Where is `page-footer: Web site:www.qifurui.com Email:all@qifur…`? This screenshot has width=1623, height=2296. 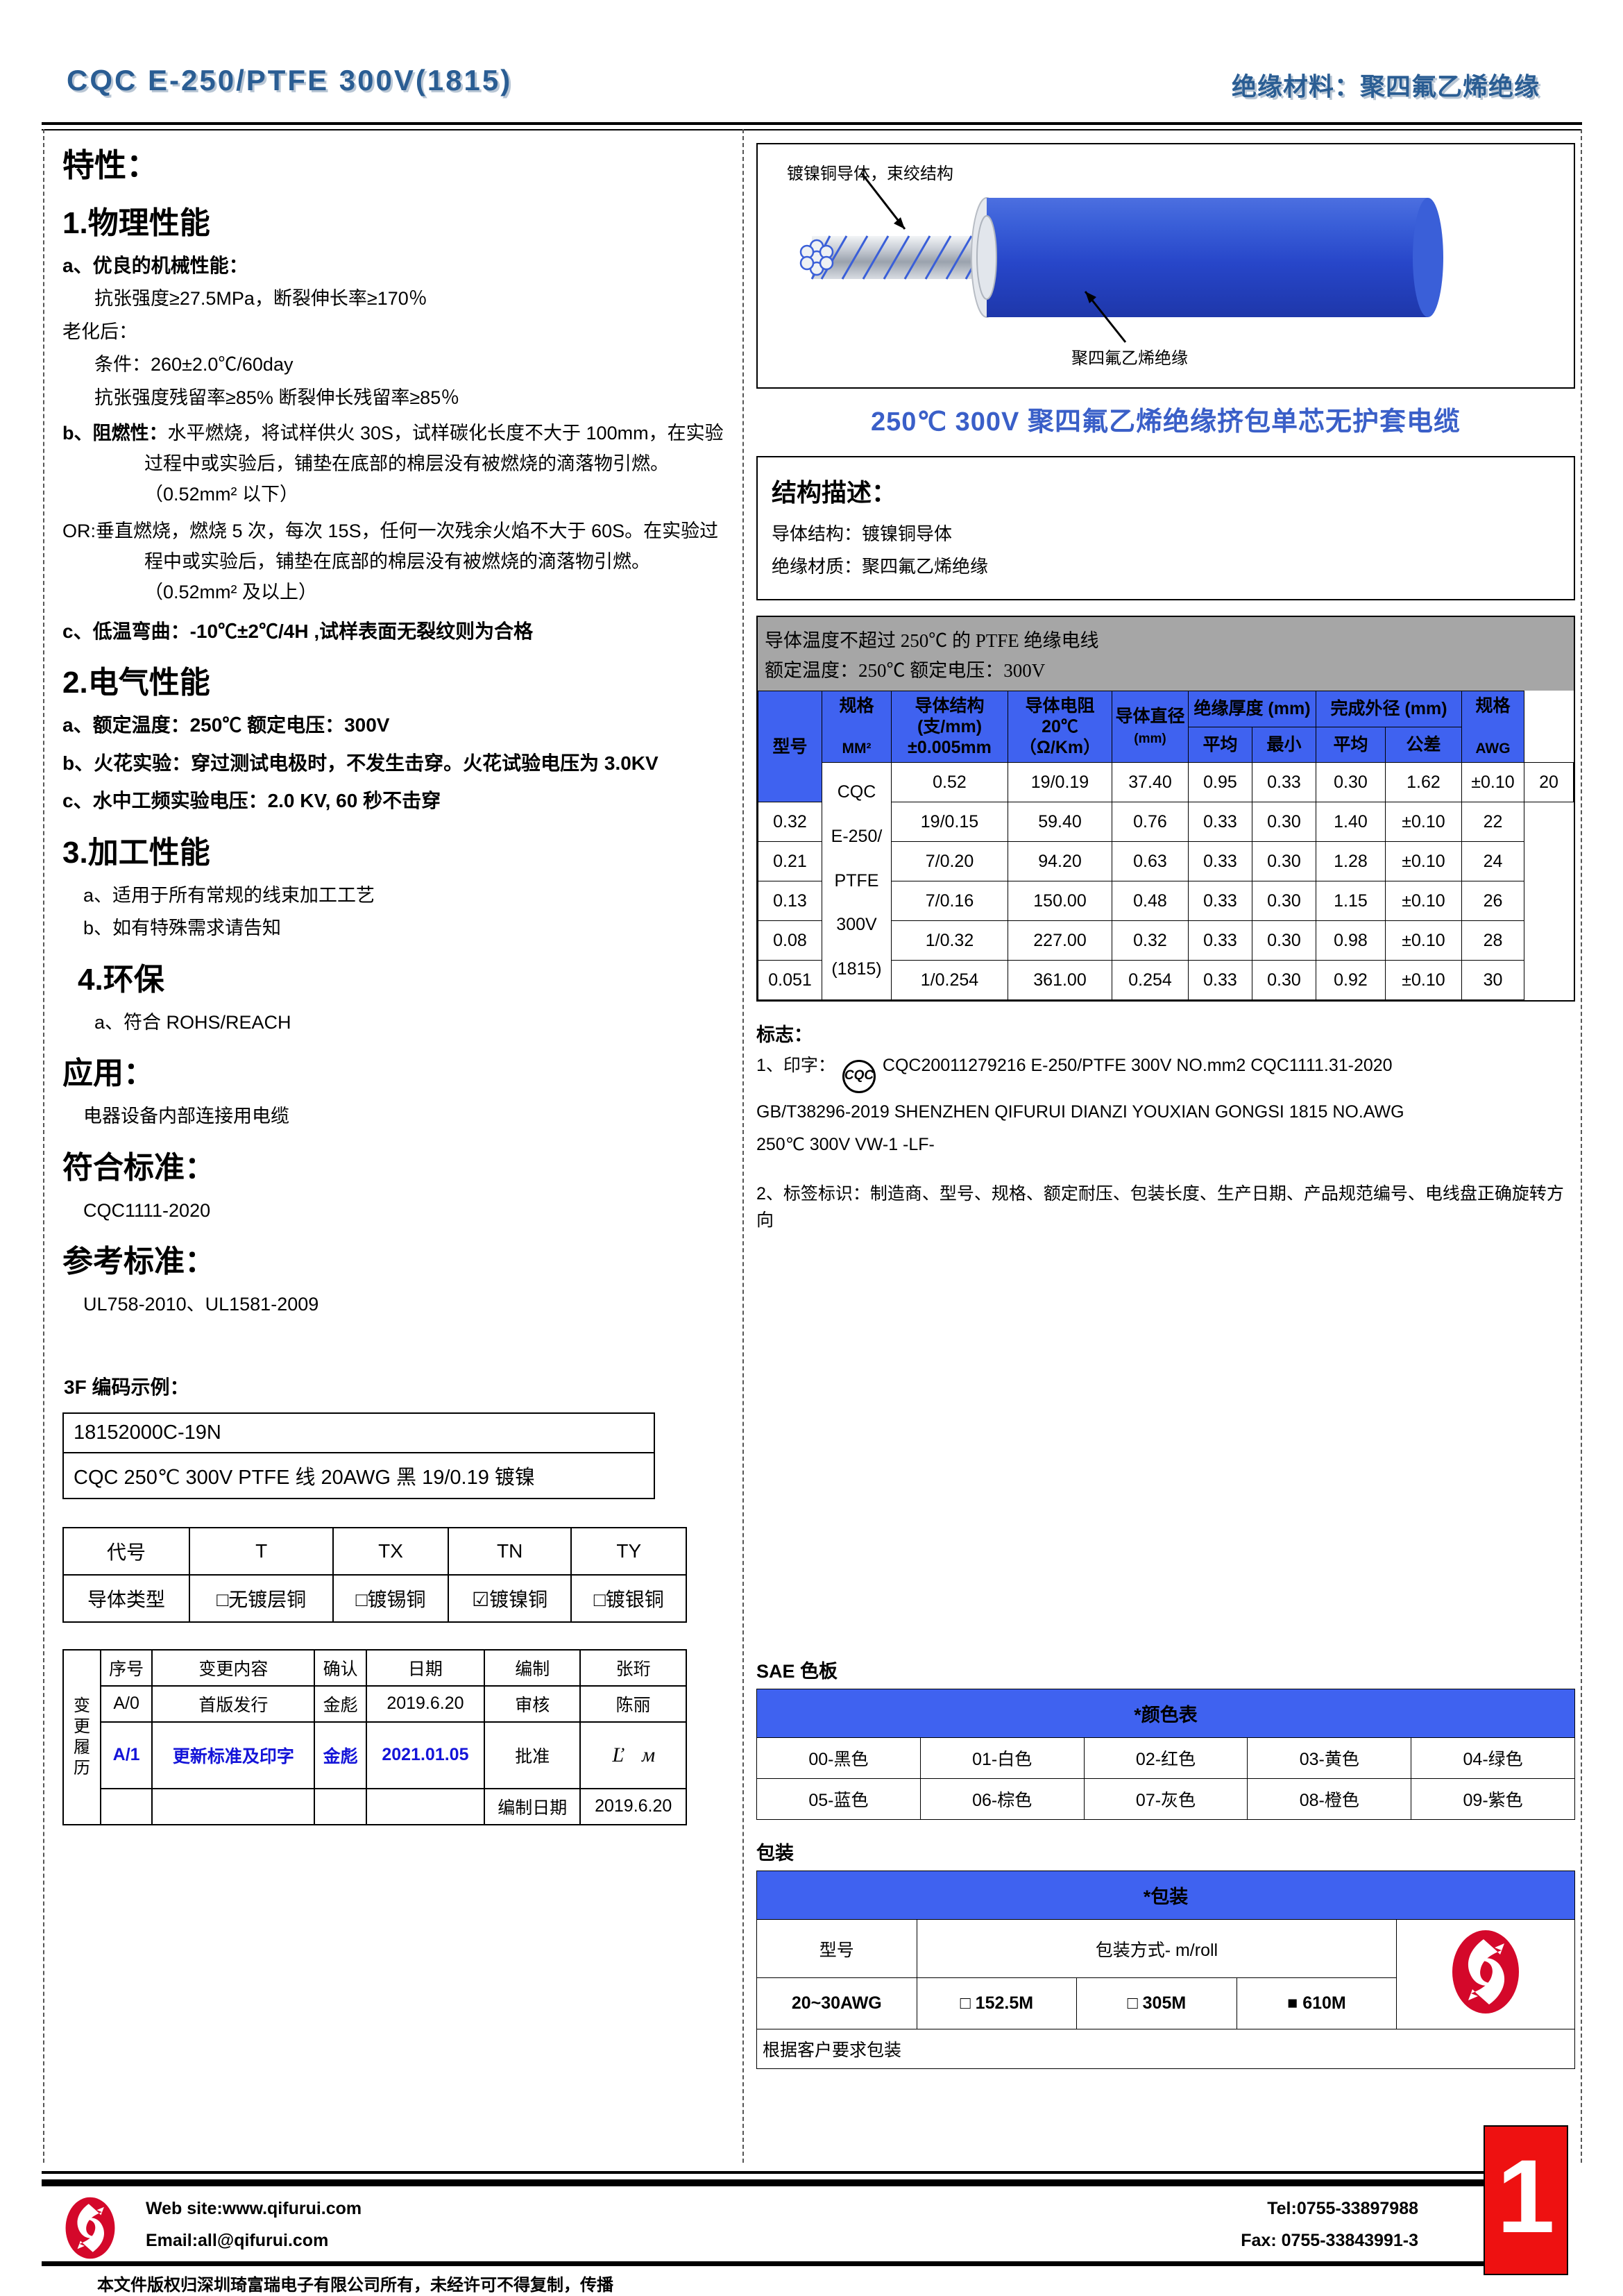
page-footer: Web site:www.qifurui.com Email:all@qifur… is located at coordinates (778, 2226).